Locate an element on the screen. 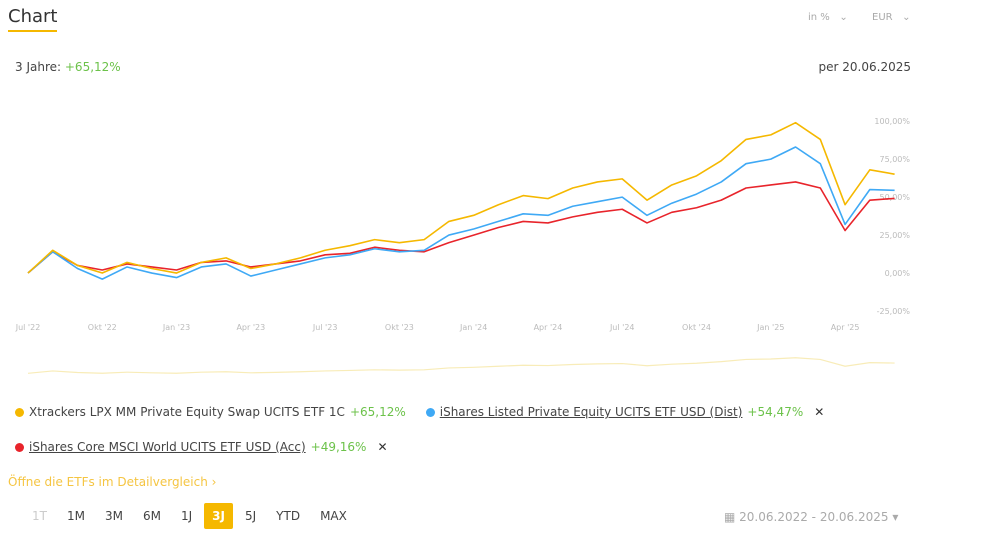  legend-change: +54,47% is located at coordinates (775, 412).